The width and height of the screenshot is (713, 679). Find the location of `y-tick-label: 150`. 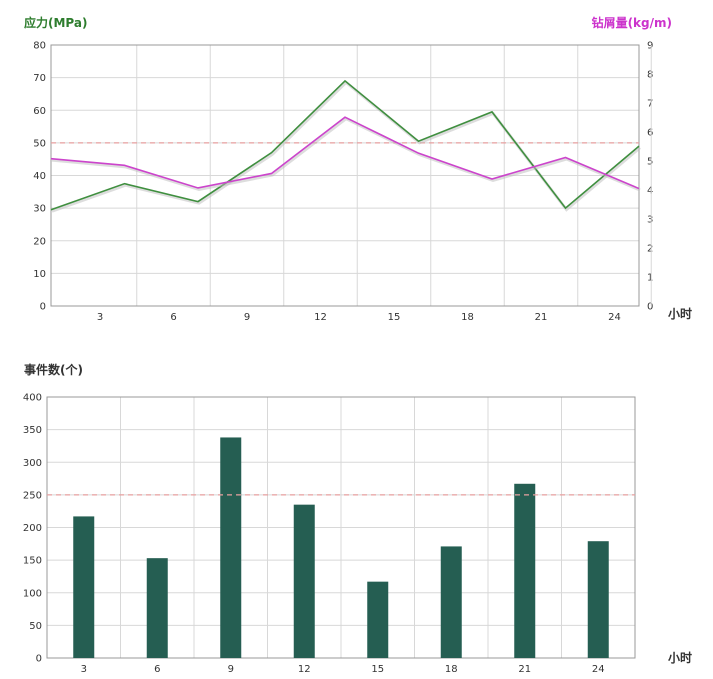

y-tick-label: 150 is located at coordinates (32, 561).